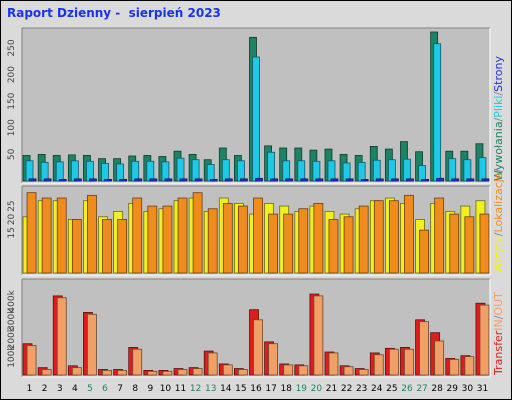 The width and height of the screenshot is (512, 400). I want to click on panel-transfer-legend-item: /, so click(498, 317).